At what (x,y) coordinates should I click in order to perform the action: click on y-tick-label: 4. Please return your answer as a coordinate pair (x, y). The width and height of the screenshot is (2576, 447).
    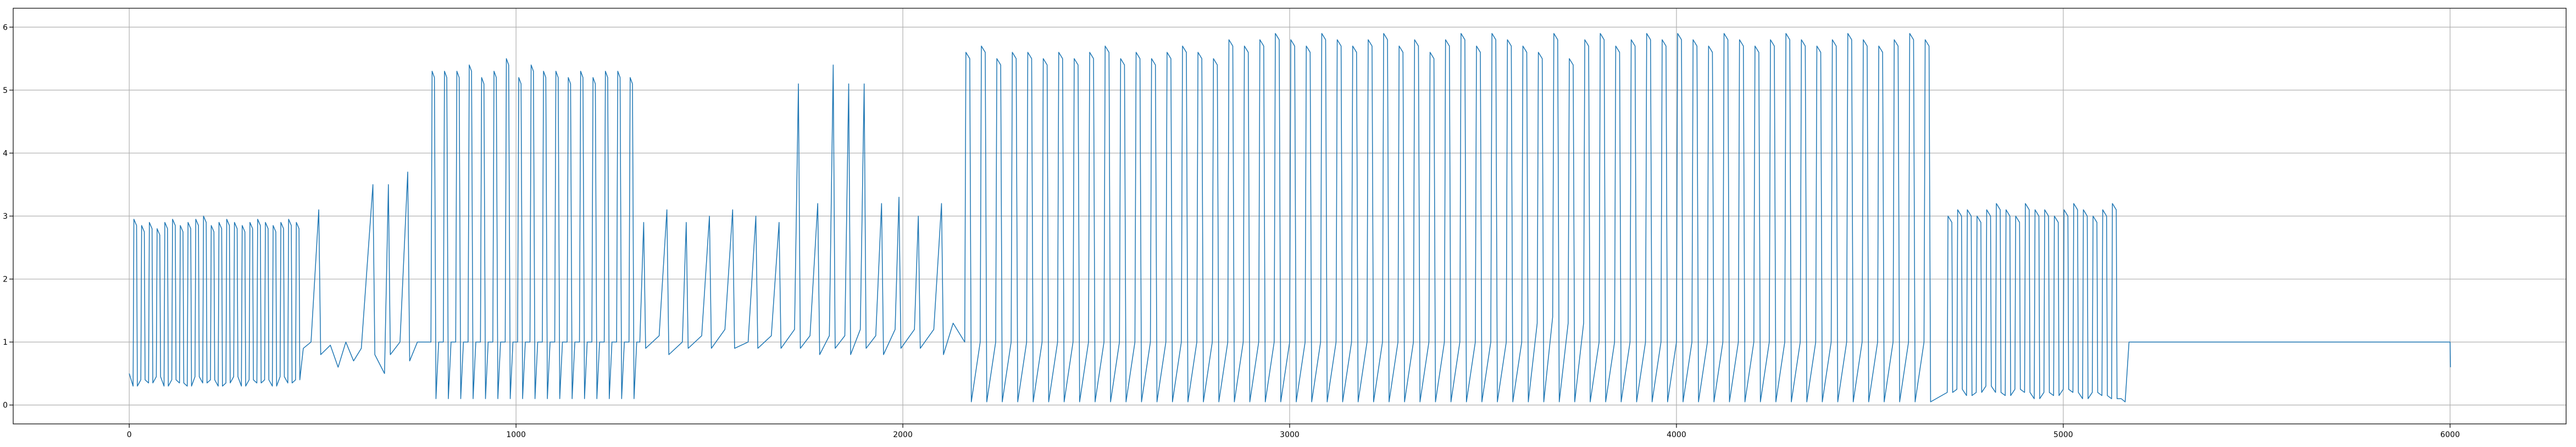
    Looking at the image, I should click on (5, 153).